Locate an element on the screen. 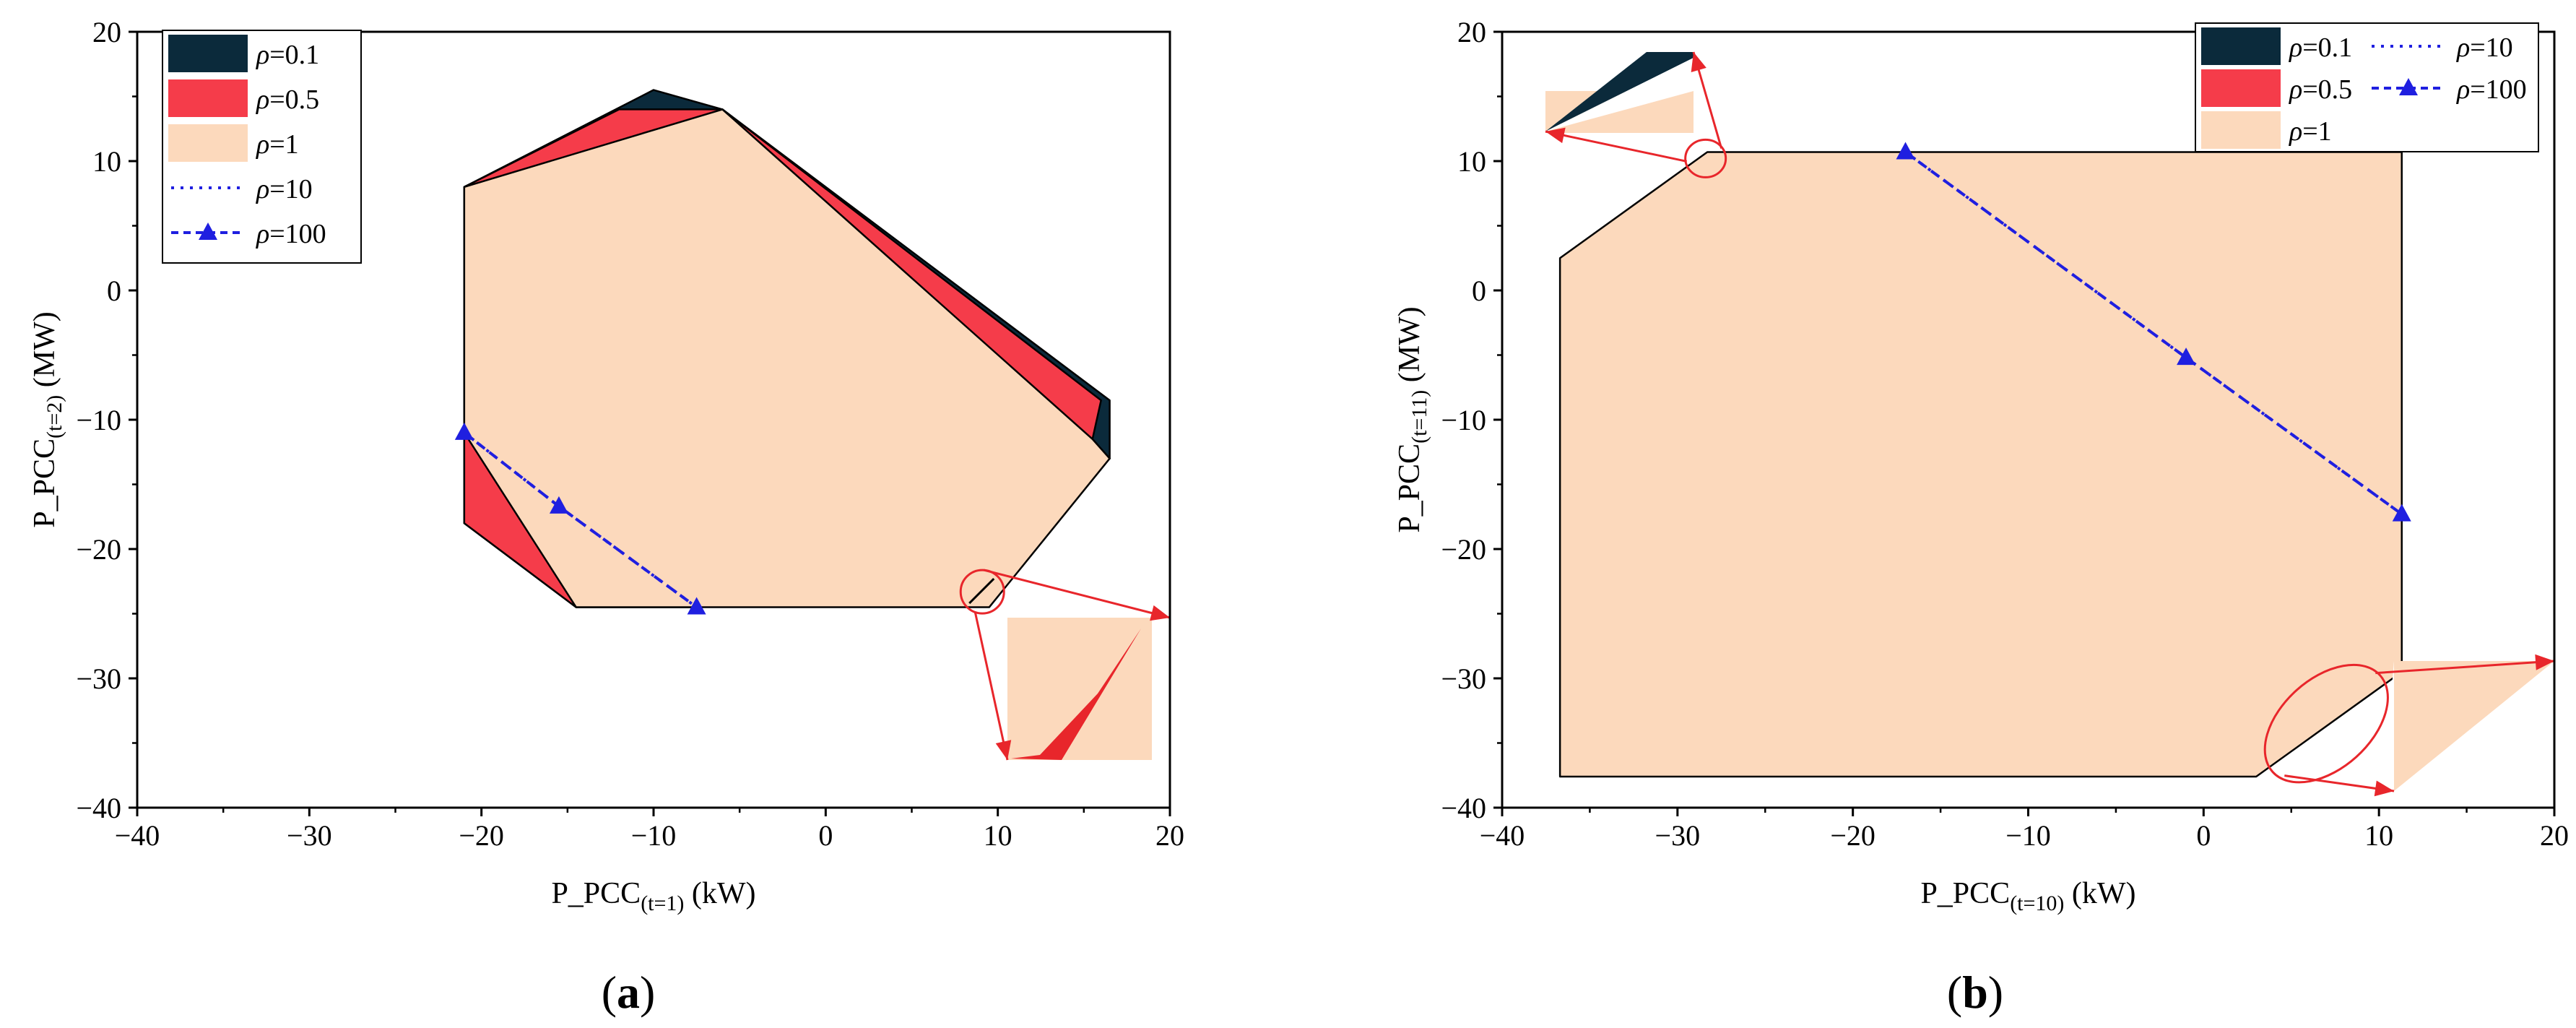 The width and height of the screenshot is (2576, 1028). legend-label: ρ=10 is located at coordinates (2484, 48).